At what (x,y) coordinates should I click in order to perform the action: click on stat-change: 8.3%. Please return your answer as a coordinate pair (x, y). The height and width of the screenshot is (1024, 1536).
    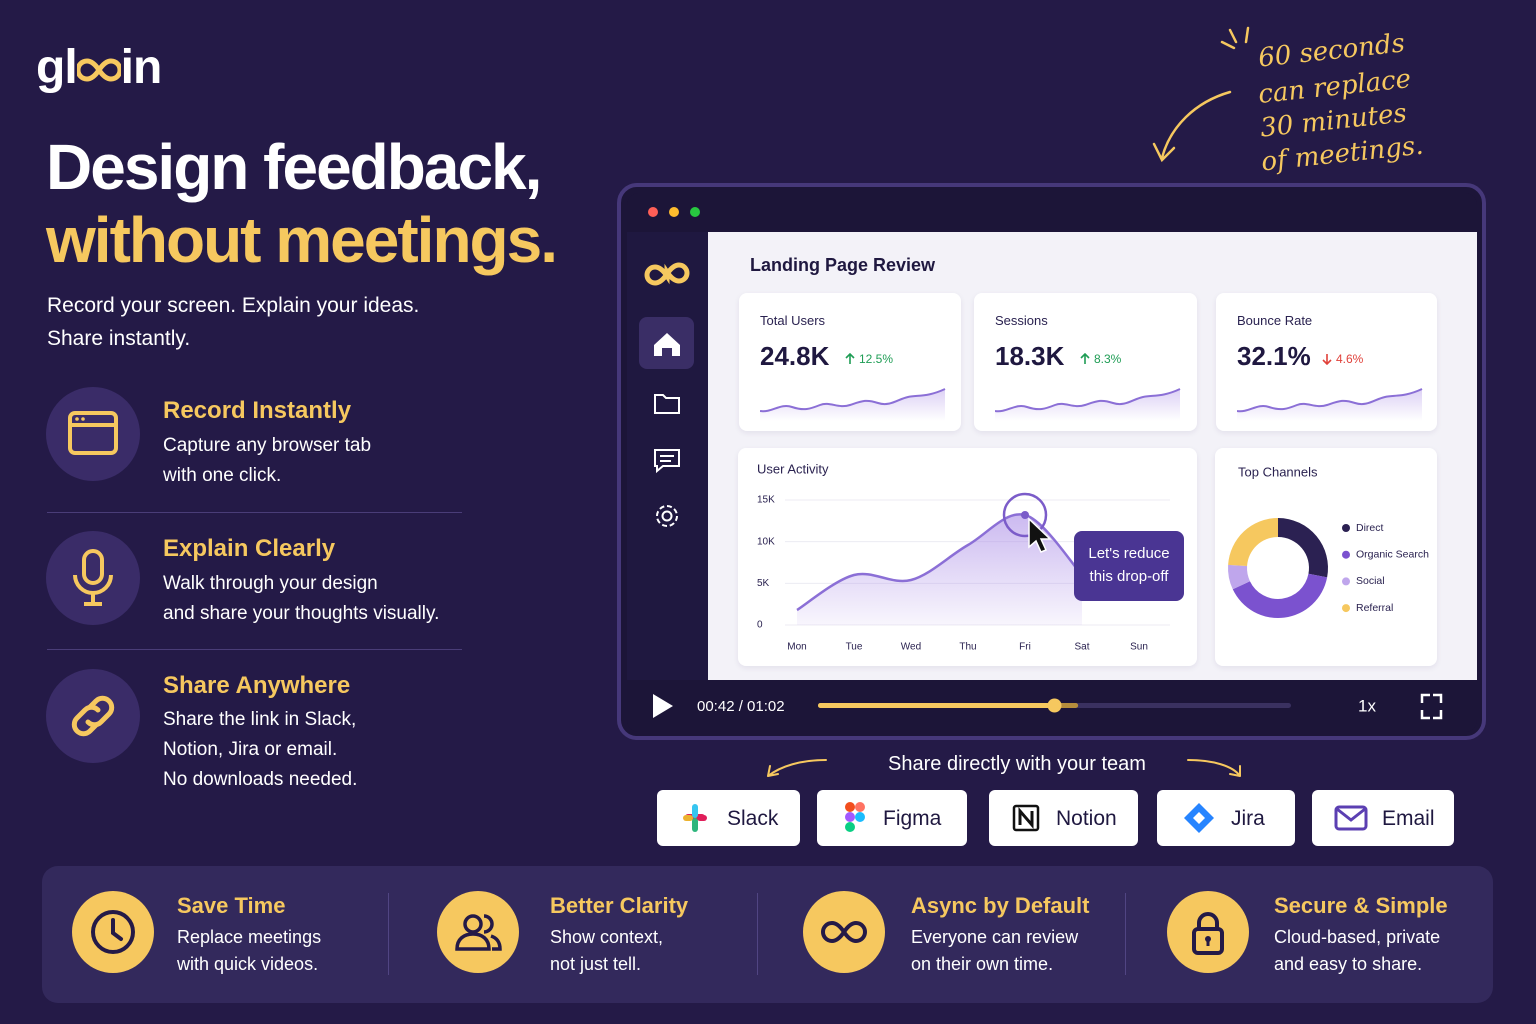
    Looking at the image, I should click on (1108, 359).